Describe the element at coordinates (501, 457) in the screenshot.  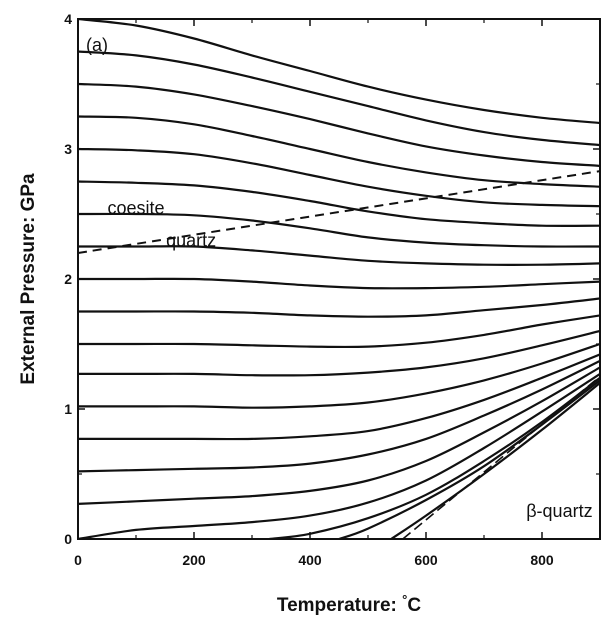
I see `alpha-beta-quartz-boundary` at that location.